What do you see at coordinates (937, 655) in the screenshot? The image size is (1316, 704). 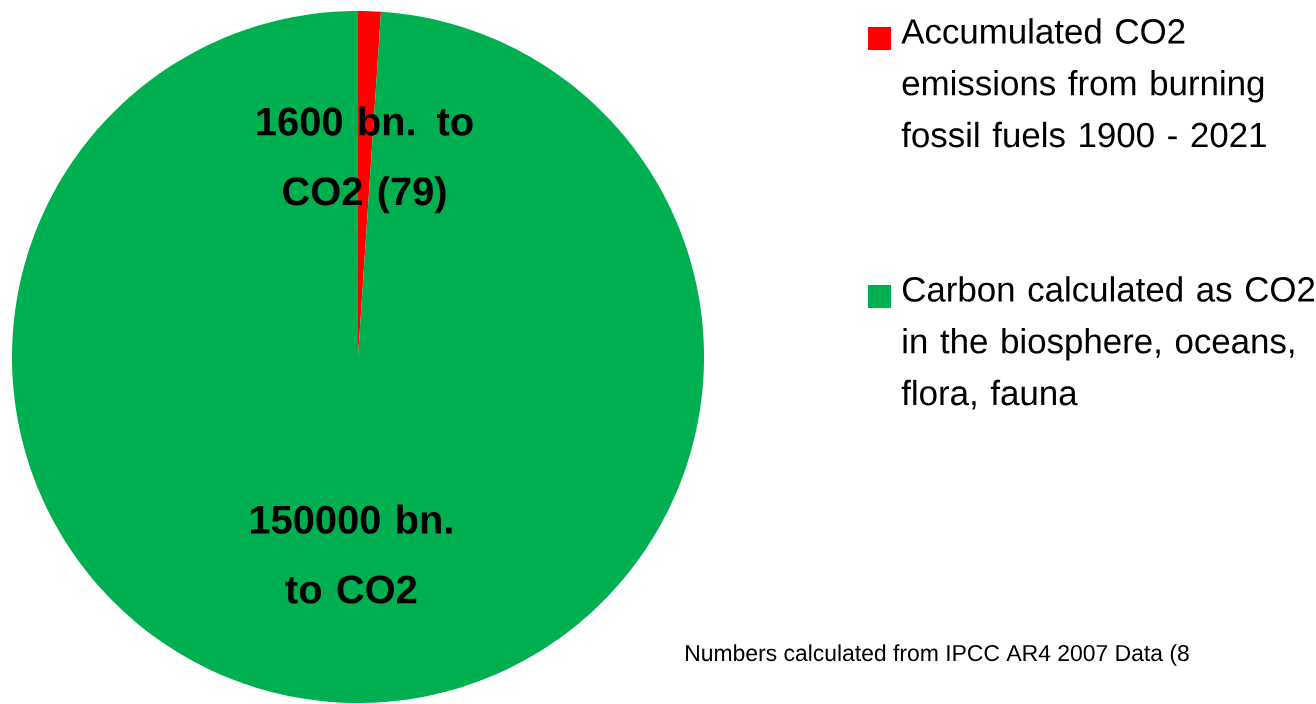 I see `text: Numbers calculated from IPCC AR4 2007 Data (8` at bounding box center [937, 655].